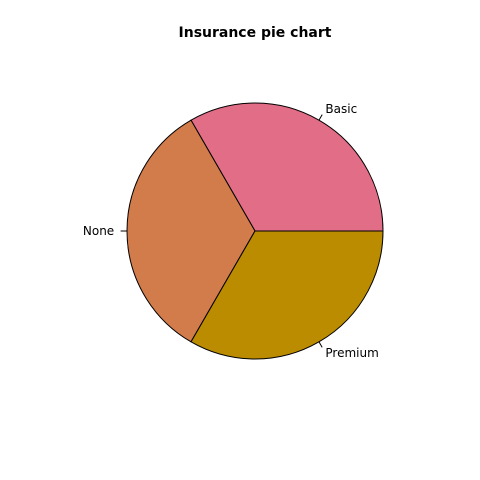 The height and width of the screenshot is (480, 480). What do you see at coordinates (341, 109) in the screenshot?
I see `pie-label-basic: Basic` at bounding box center [341, 109].